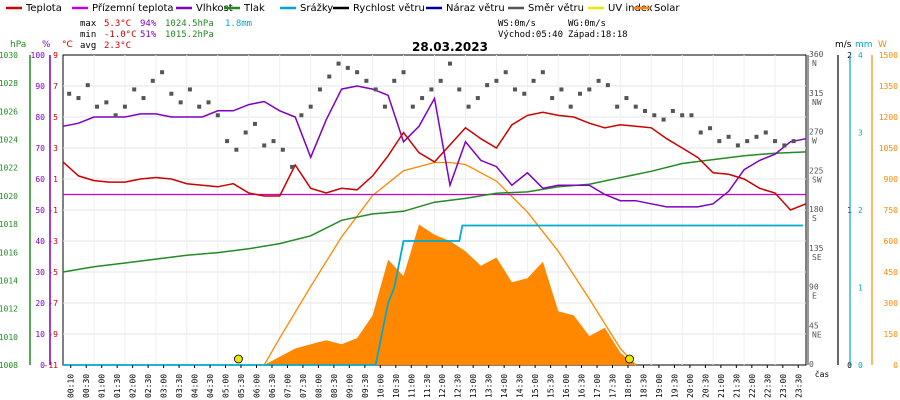 The height and width of the screenshot is (400, 900). I want to click on axis-tick-degc: 3, so click(55, 148).